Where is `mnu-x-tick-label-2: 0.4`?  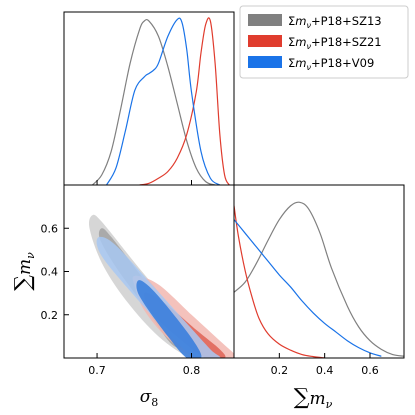 mnu-x-tick-label-2: 0.4 is located at coordinates (325, 370).